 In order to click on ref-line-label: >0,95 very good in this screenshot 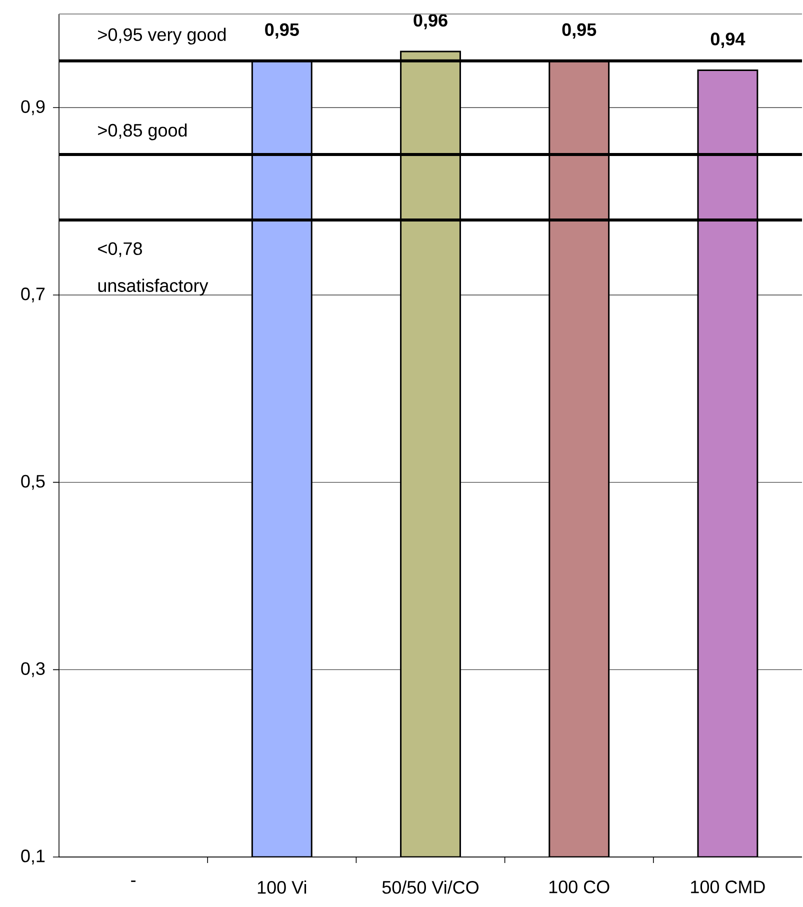, I will do `click(162, 36)`.